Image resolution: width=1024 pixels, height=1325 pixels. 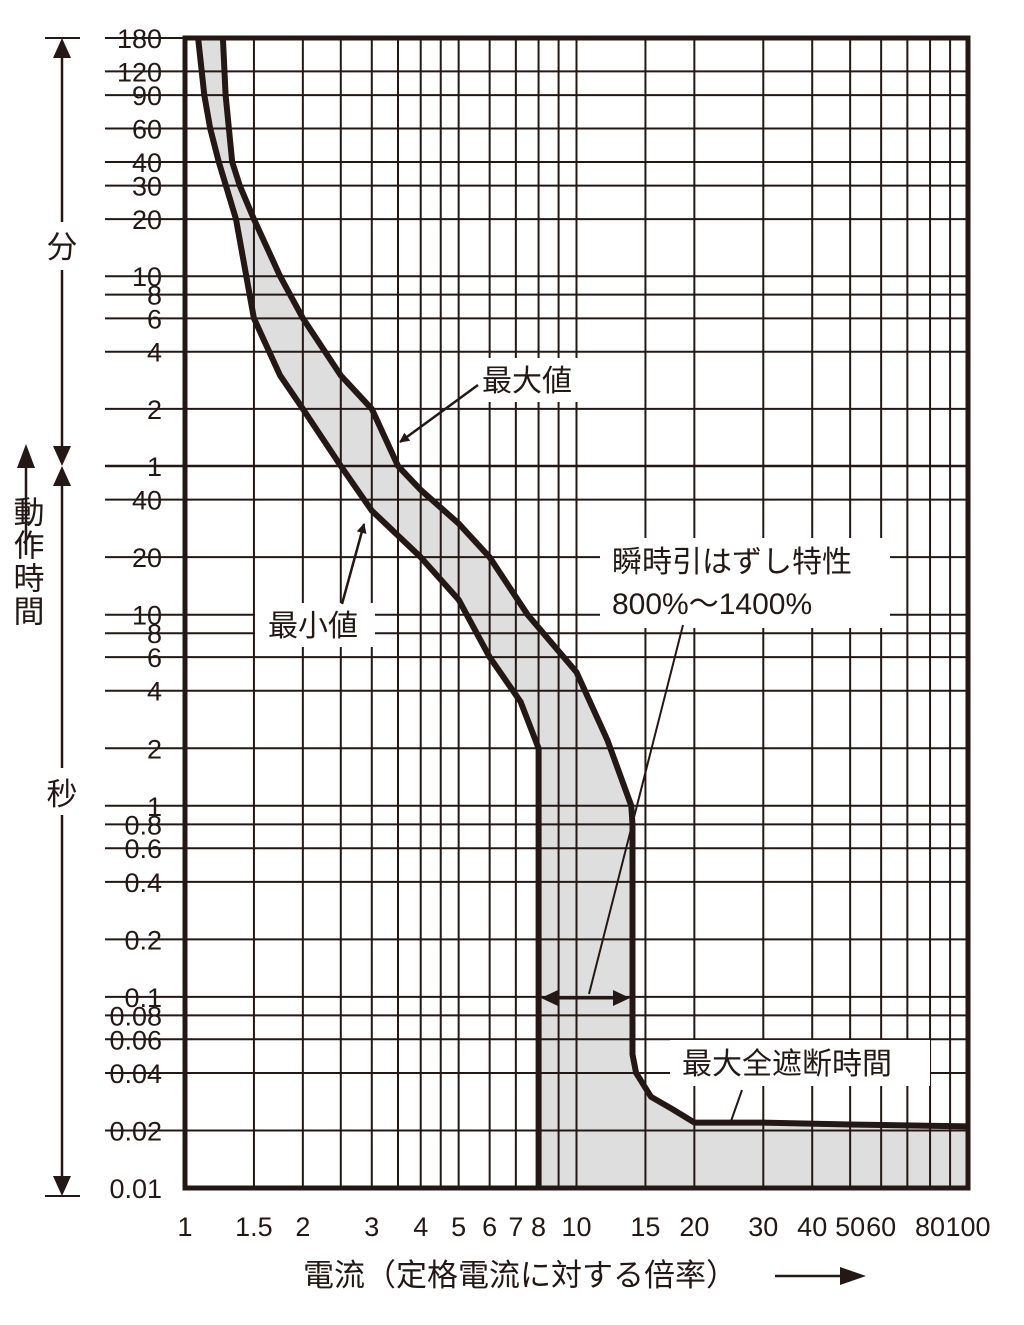 What do you see at coordinates (538, 1227) in the screenshot?
I see `x-tick-label: 8` at bounding box center [538, 1227].